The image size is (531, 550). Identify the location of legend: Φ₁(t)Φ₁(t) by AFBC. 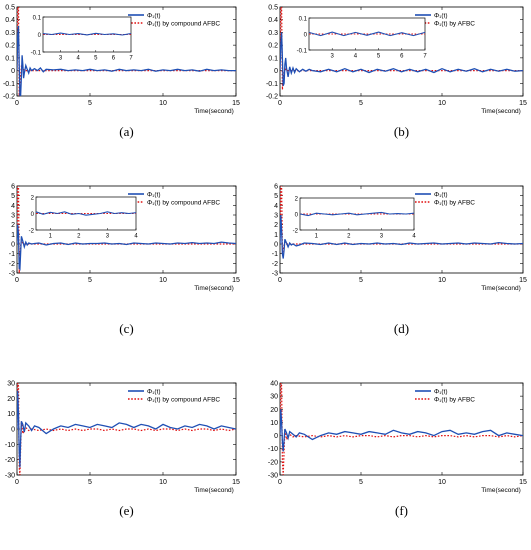
(445, 396).